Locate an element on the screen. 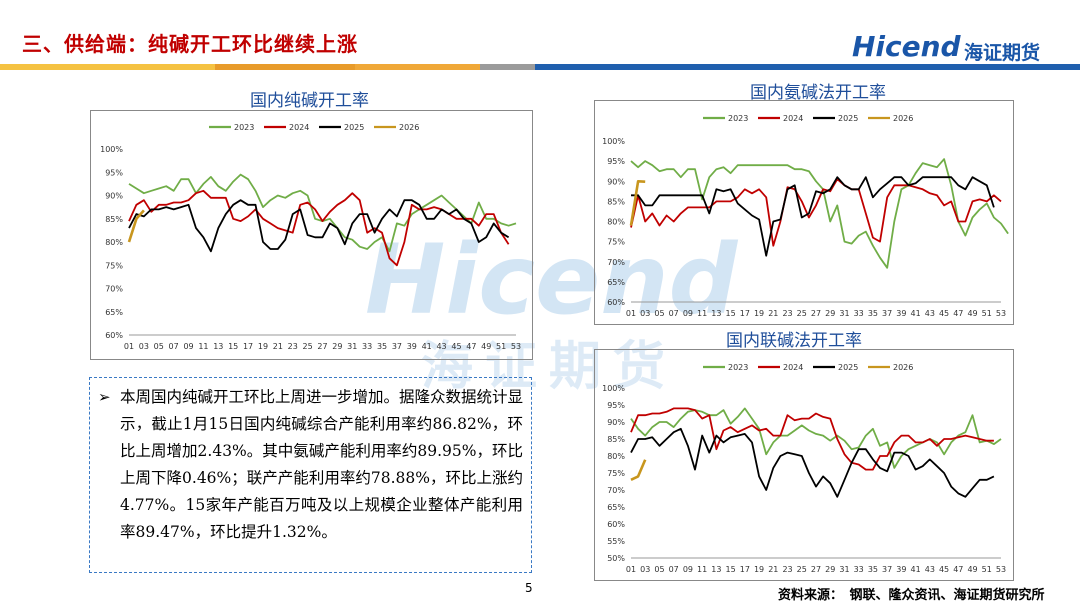  y-tick-label: 85% is located at coordinates (114, 219).